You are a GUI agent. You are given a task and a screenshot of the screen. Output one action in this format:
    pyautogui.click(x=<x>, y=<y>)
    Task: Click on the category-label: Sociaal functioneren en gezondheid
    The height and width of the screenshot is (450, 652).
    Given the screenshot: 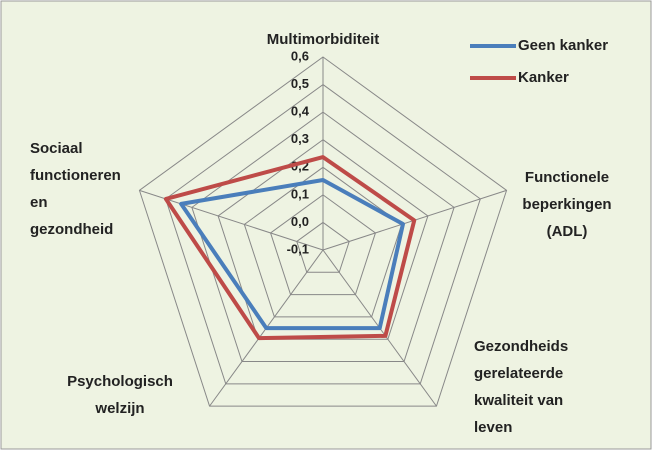 What is the action you would take?
    pyautogui.click(x=75, y=189)
    